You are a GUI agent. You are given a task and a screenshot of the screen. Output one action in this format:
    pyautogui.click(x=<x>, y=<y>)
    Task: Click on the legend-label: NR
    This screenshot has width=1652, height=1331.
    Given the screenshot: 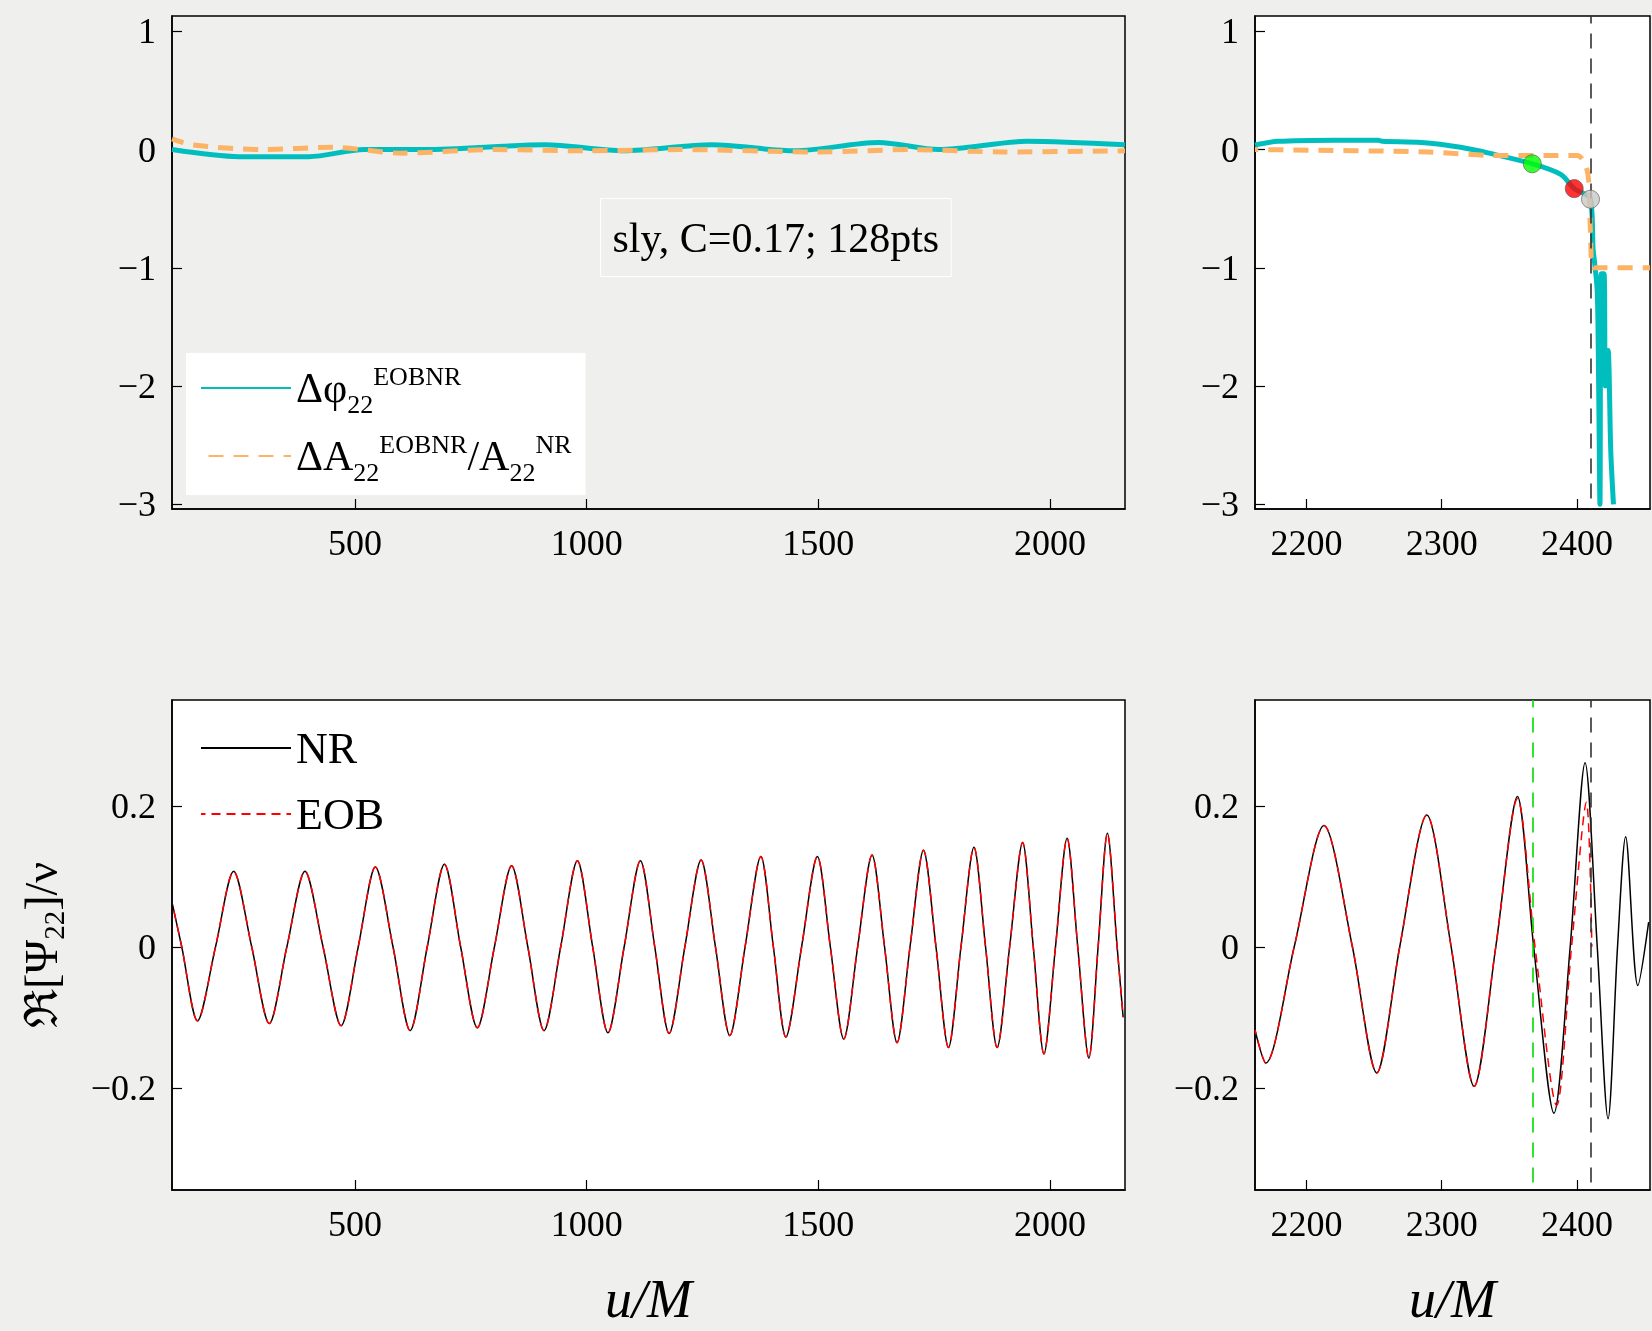 What is the action you would take?
    pyautogui.click(x=327, y=748)
    